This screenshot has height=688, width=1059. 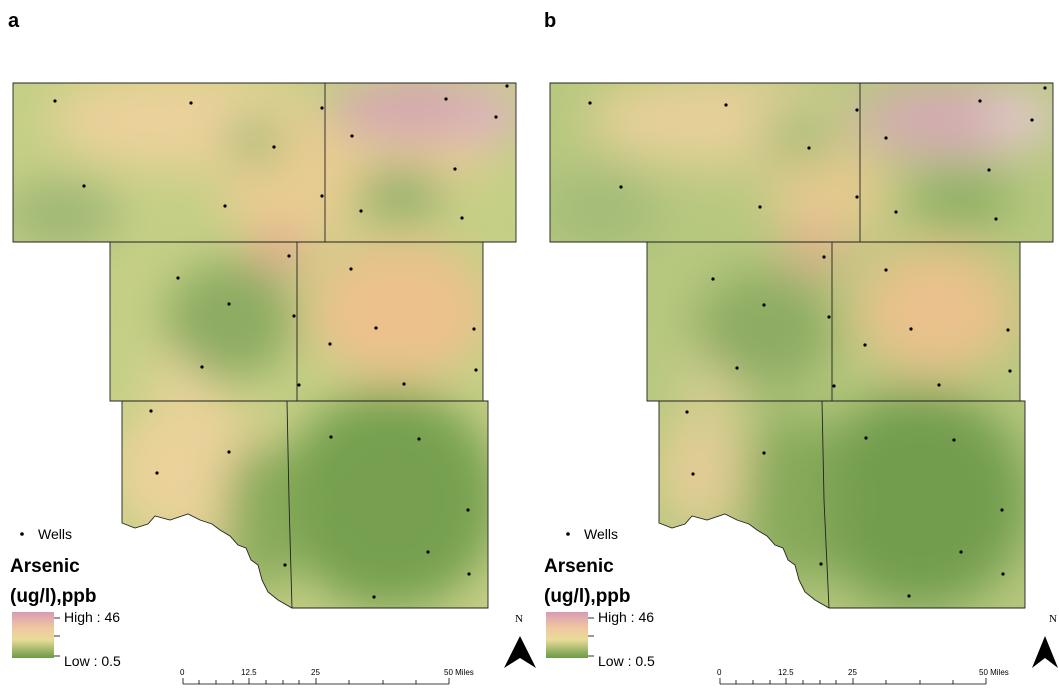 I want to click on legend-a-title-line2: (ug/l),ppb, so click(x=53, y=596).